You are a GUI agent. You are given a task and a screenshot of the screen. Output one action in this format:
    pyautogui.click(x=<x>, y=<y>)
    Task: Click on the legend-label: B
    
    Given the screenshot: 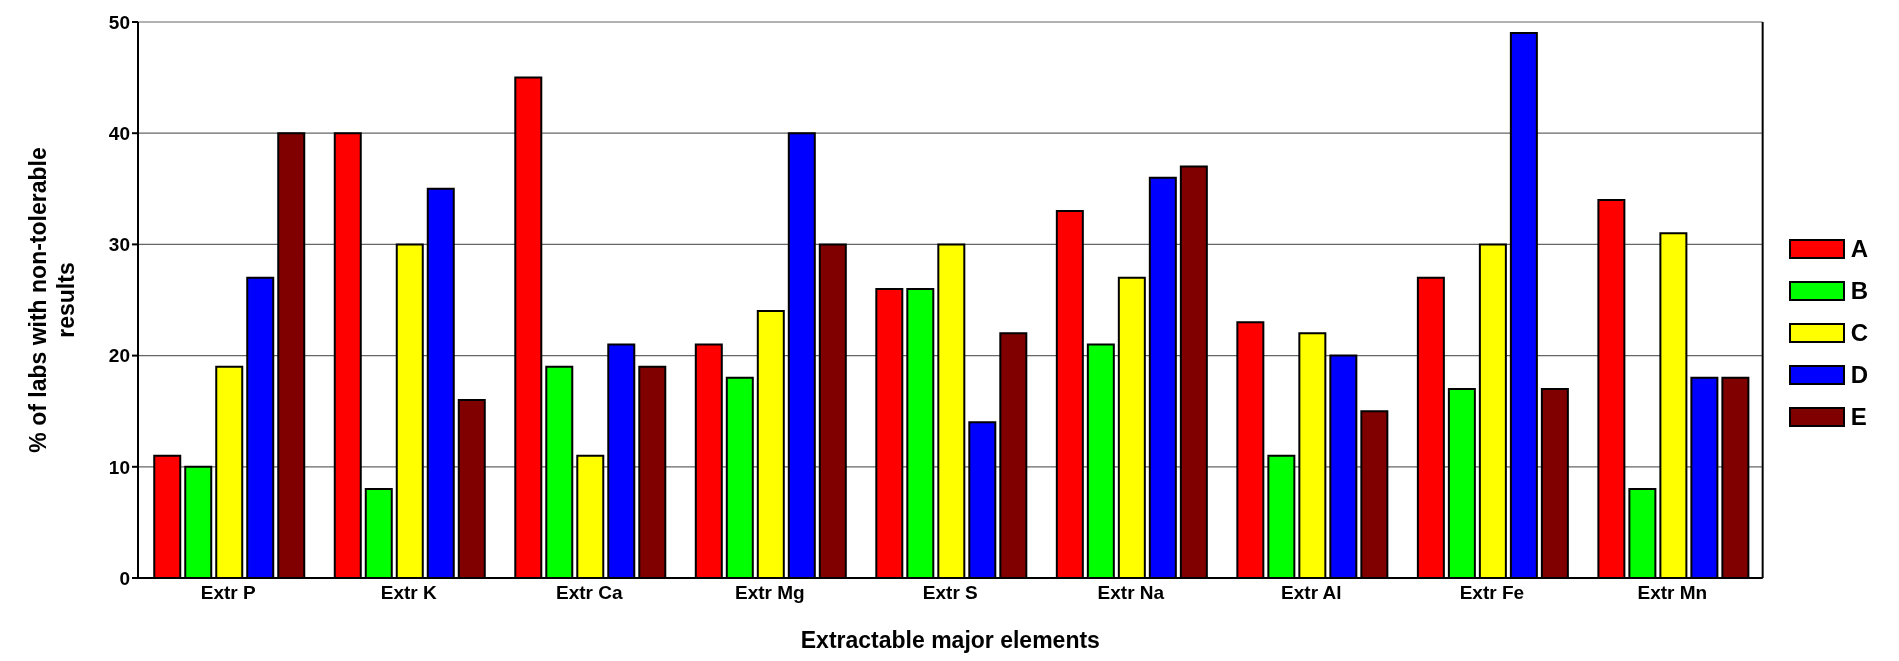 What is the action you would take?
    pyautogui.click(x=1859, y=291)
    